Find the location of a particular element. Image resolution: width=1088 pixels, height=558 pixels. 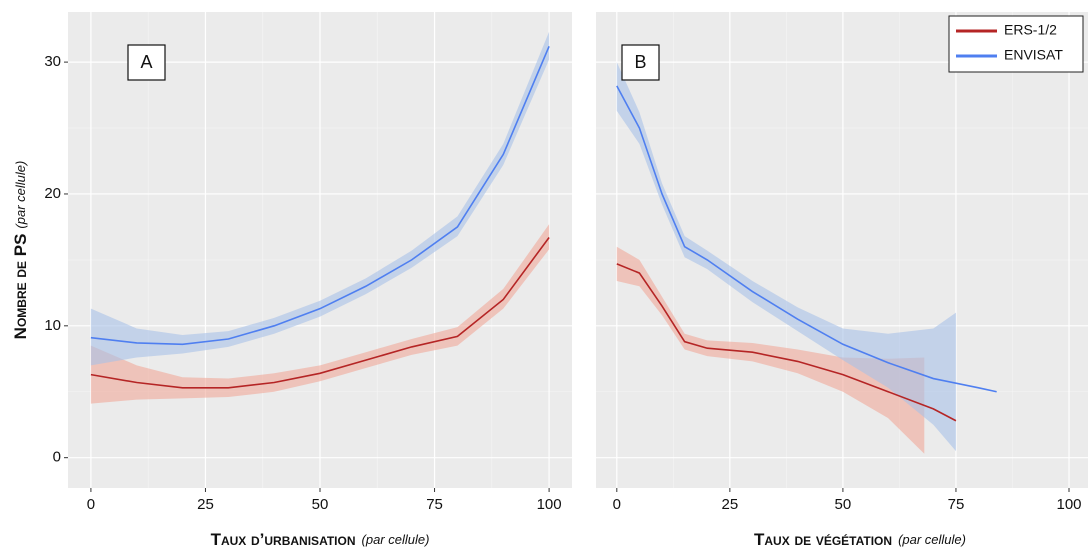

y-axis-label: Nombre de PS (par cellule) is located at coordinates (20, 250).